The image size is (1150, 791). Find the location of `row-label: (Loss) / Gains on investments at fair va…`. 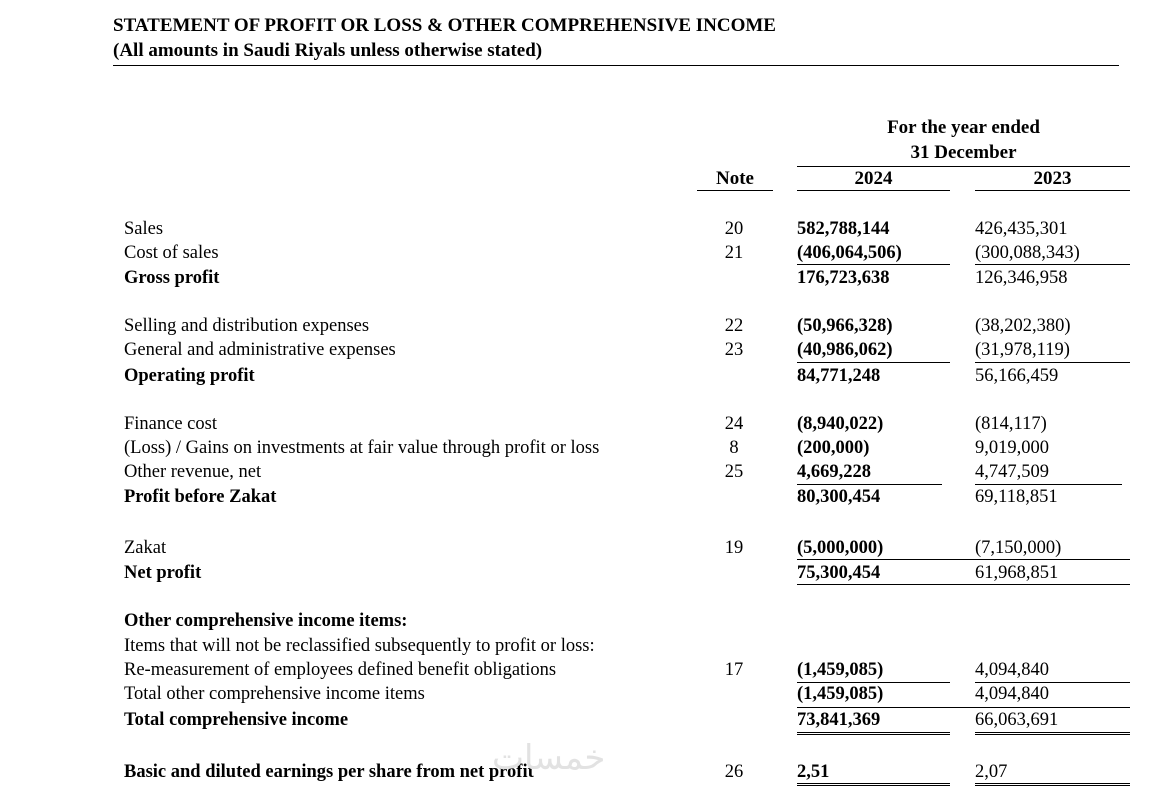

row-label: (Loss) / Gains on investments at fair va… is located at coordinates (362, 448).